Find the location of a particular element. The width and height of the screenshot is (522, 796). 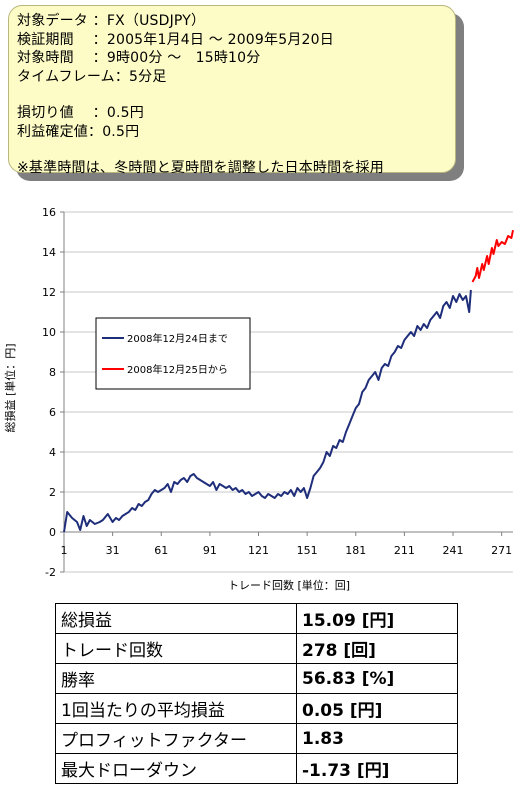

stat-label: 1回当たりの平均損益 is located at coordinates (176, 708).